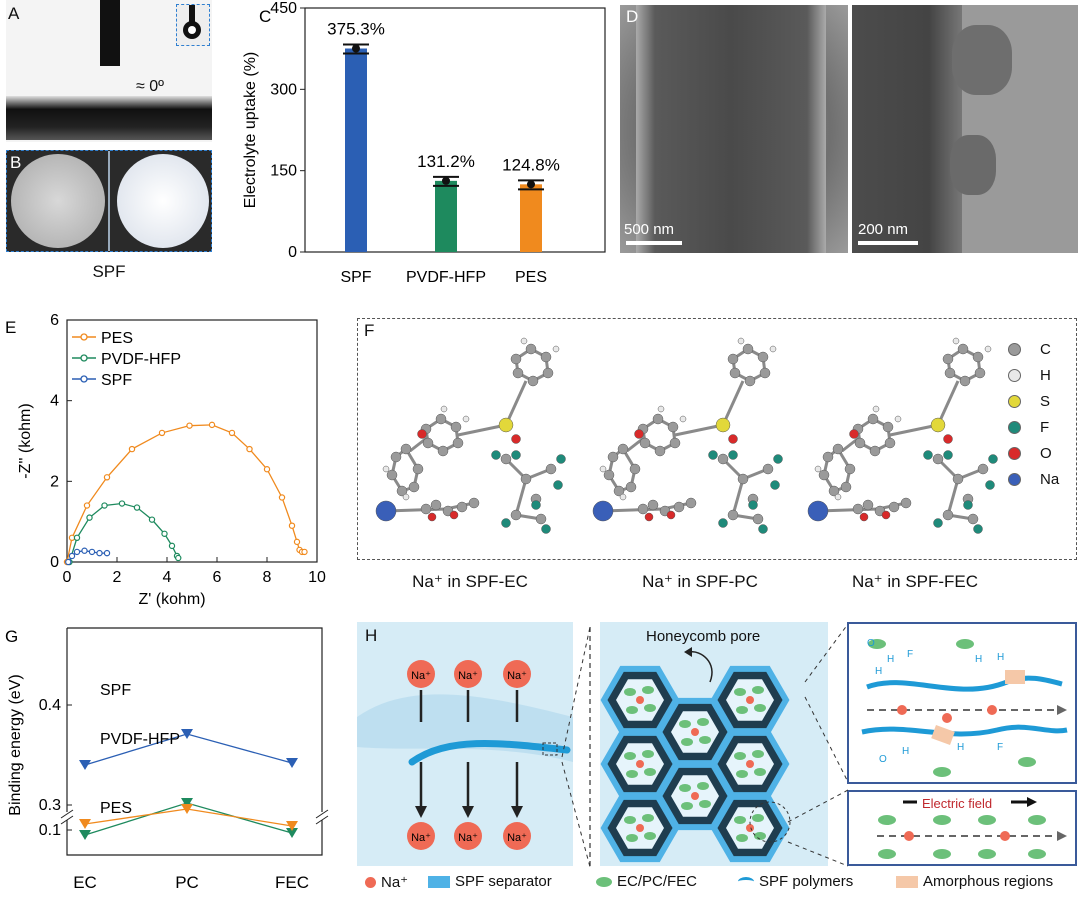  I want to click on bar-pes, so click(531, 218).